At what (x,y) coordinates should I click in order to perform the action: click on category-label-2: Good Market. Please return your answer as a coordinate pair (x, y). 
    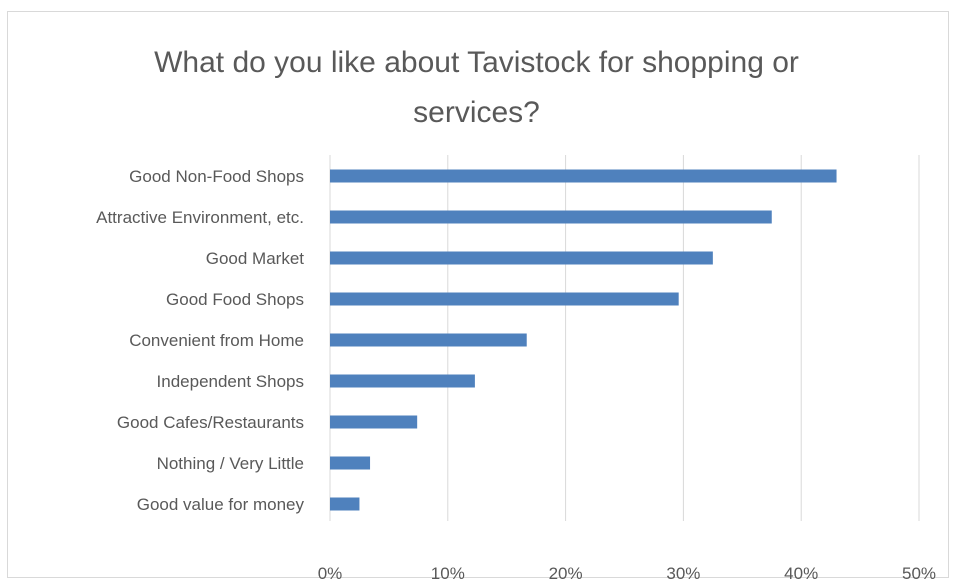
    Looking at the image, I should click on (255, 258).